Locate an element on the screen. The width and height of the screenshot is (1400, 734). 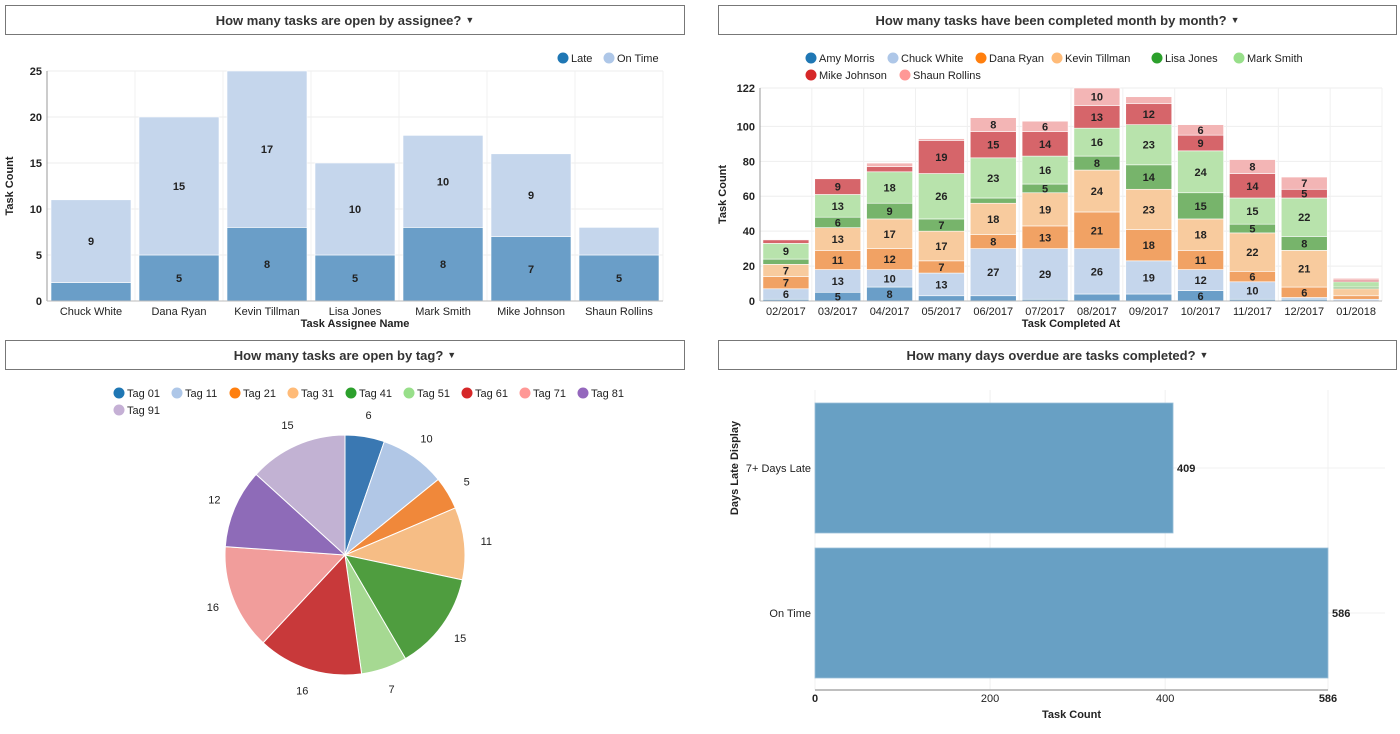
legend-label: Chuck White is located at coordinates (932, 59).